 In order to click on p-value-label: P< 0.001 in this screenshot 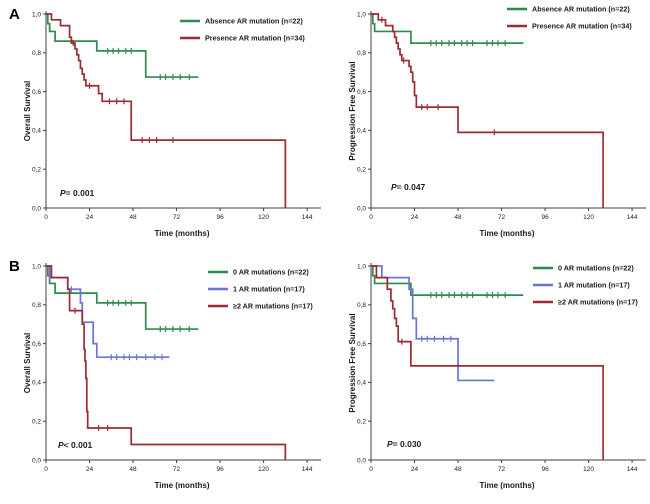, I will do `click(75, 445)`.